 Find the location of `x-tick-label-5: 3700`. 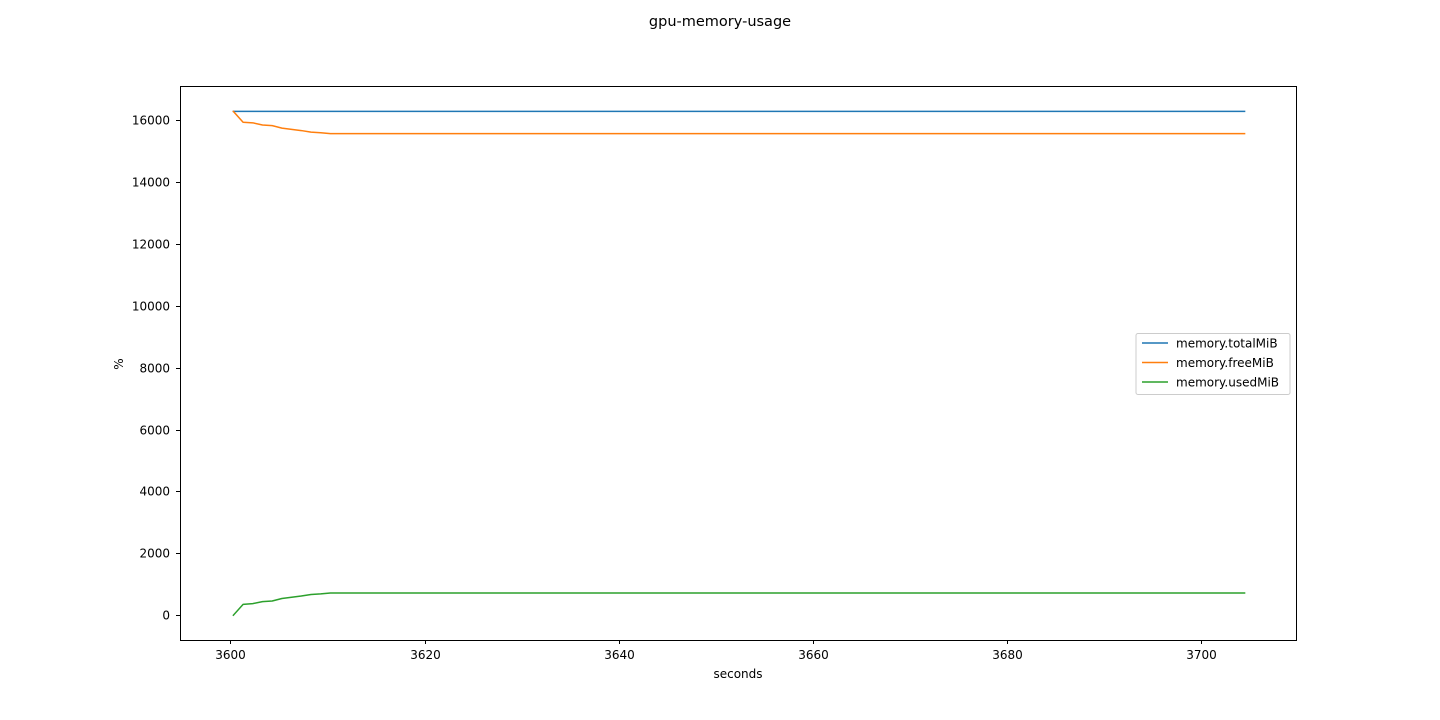

x-tick-label-5: 3700 is located at coordinates (1201, 655).